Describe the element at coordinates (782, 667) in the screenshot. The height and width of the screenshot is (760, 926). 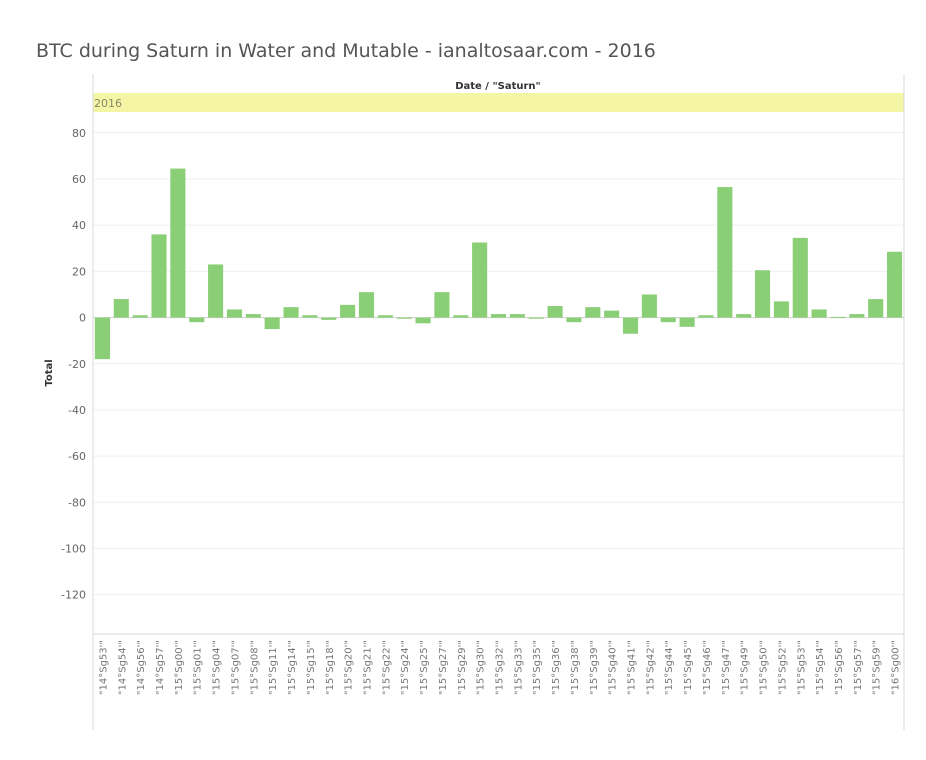
I see `x-tick-label: "15°Sg52'"` at that location.